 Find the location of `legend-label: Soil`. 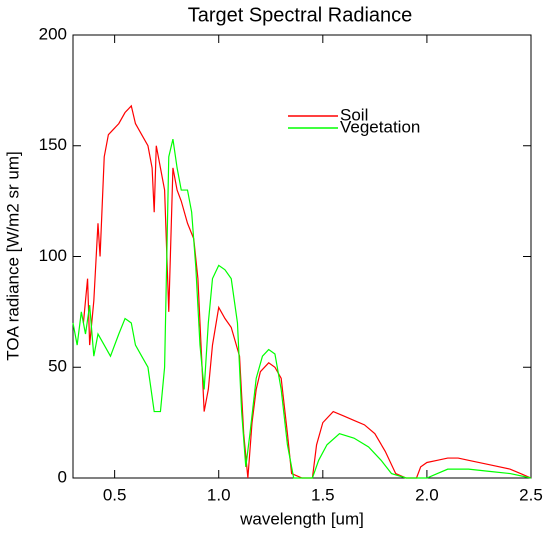

legend-label: Soil is located at coordinates (354, 114).